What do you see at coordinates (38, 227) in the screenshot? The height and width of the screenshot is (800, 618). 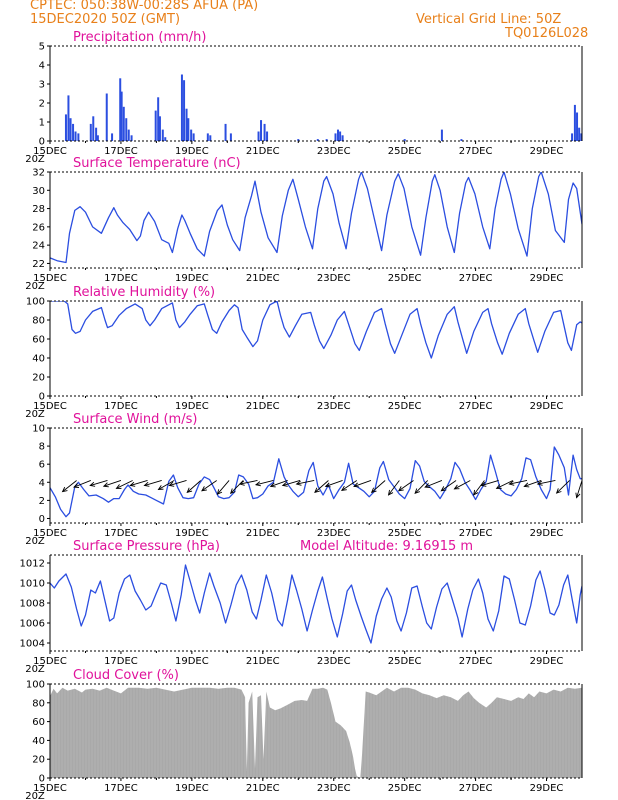 I see `temperature-ytick-label: 26` at bounding box center [38, 227].